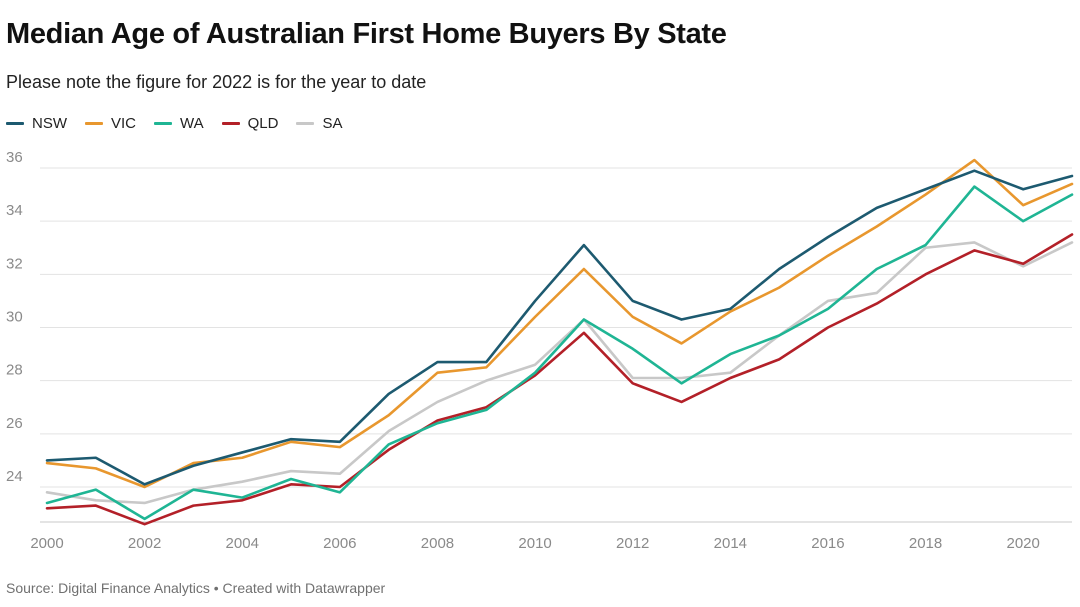 The height and width of the screenshot is (607, 1080). Describe the element at coordinates (14, 317) in the screenshot. I see `y-tick-label-30: 30` at that location.